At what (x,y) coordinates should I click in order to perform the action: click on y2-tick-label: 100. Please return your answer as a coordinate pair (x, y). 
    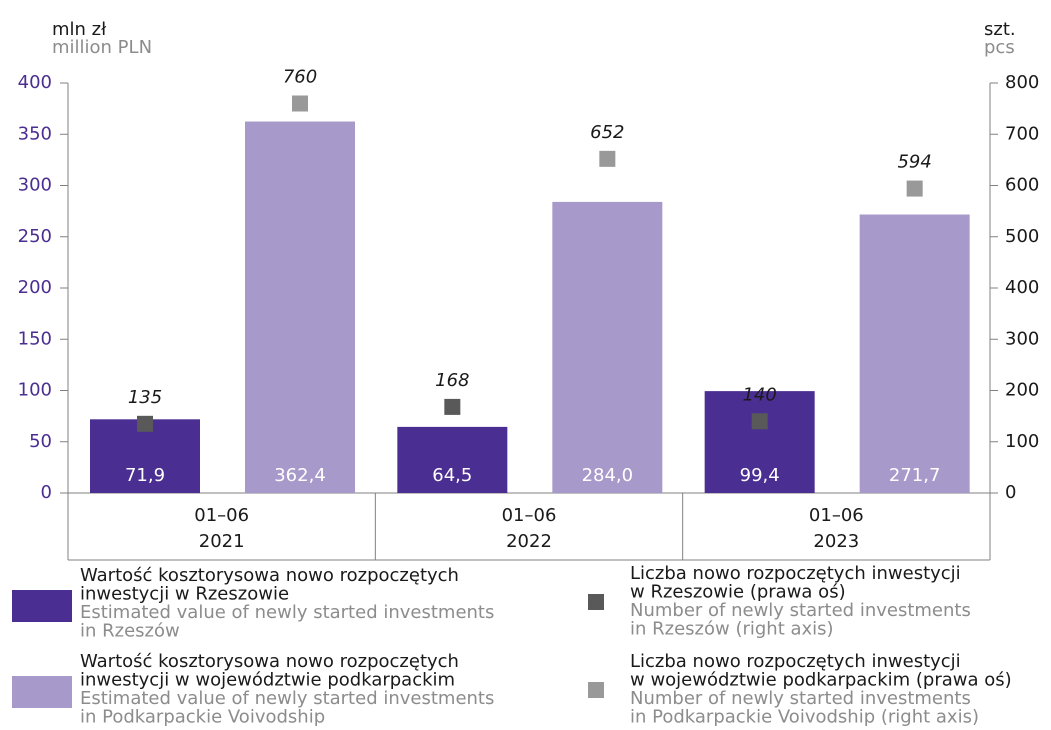
    Looking at the image, I should click on (1022, 441).